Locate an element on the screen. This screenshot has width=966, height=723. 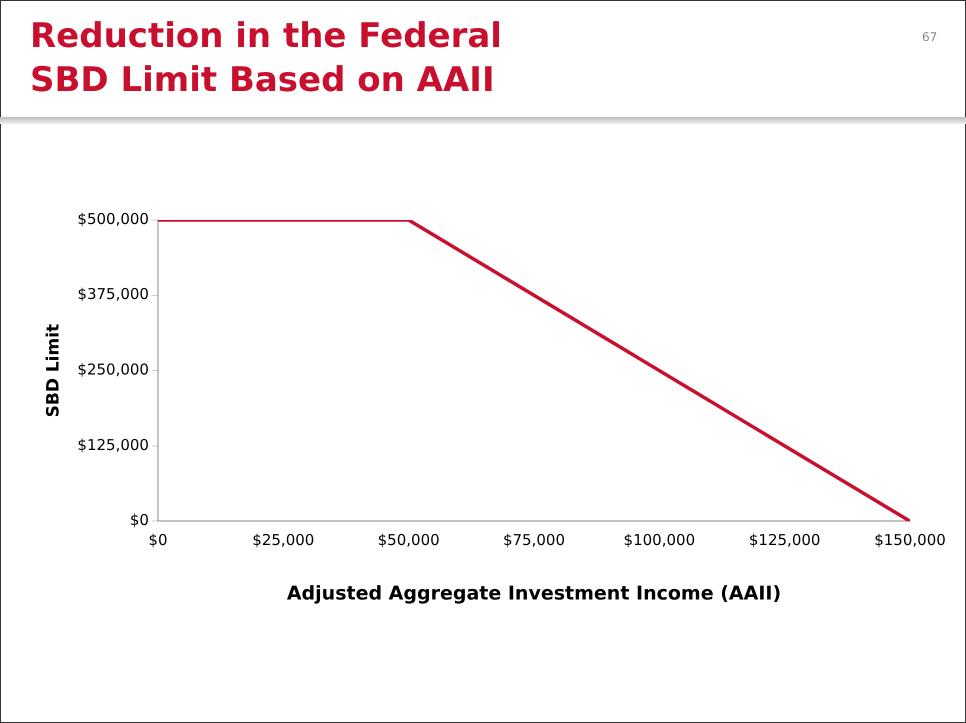
y-tick-label: $250,000 is located at coordinates (113, 369).